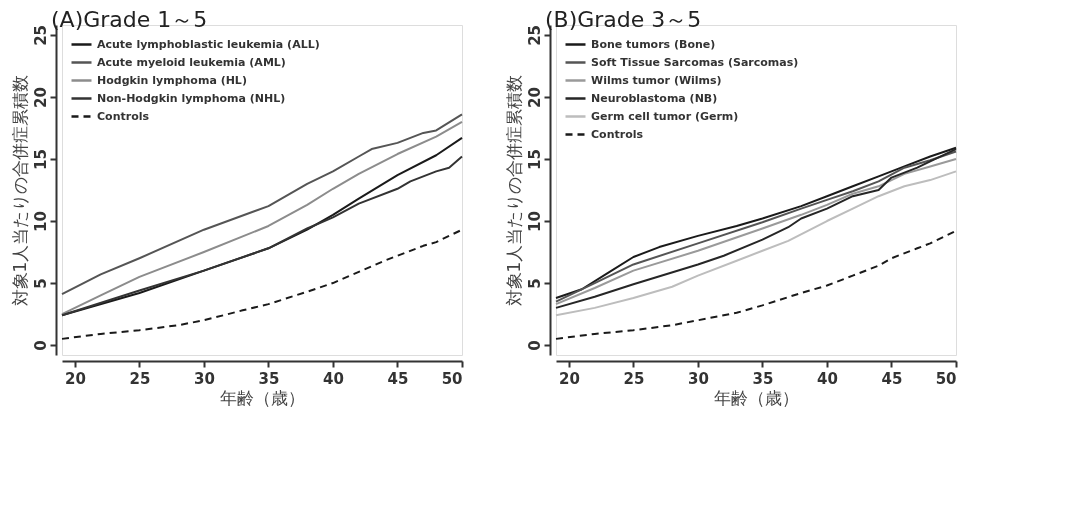 The height and width of the screenshot is (510, 1083). What do you see at coordinates (653, 44) in the screenshot?
I see `legend-label: Bone tumors (Bone)` at bounding box center [653, 44].